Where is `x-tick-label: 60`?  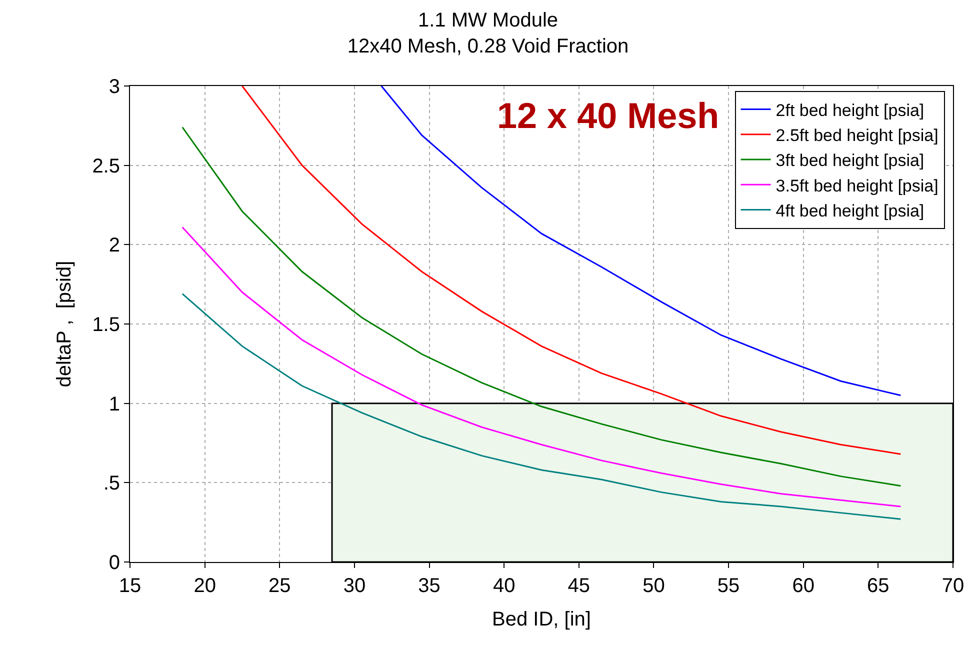 x-tick-label: 60 is located at coordinates (803, 586).